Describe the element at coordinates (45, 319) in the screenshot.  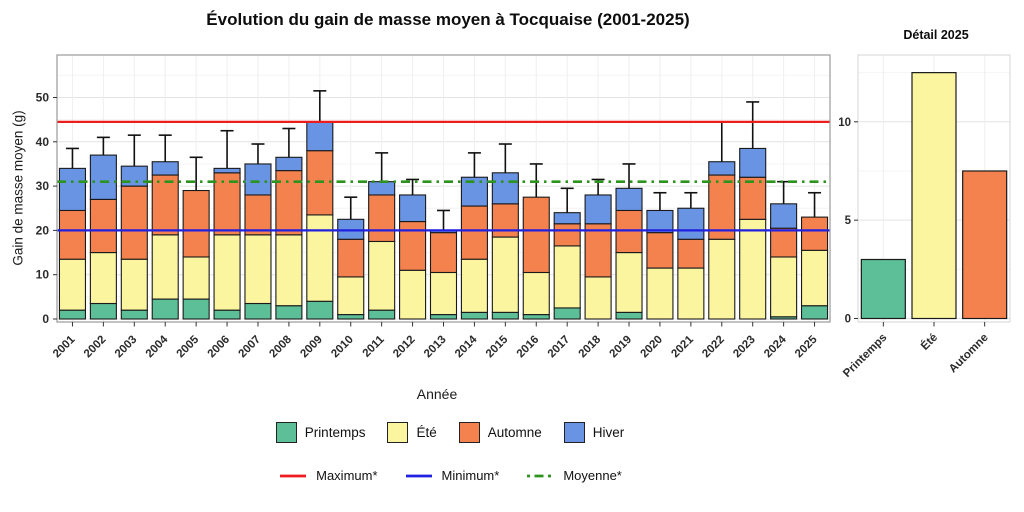
I see `y-tick-label: 0` at that location.